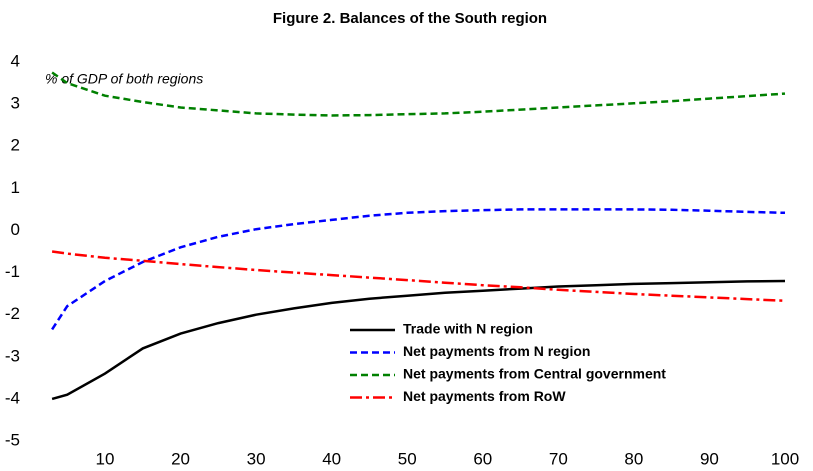 The height and width of the screenshot is (471, 813). What do you see at coordinates (331, 458) in the screenshot?
I see `x-tick-label: 40` at bounding box center [331, 458].